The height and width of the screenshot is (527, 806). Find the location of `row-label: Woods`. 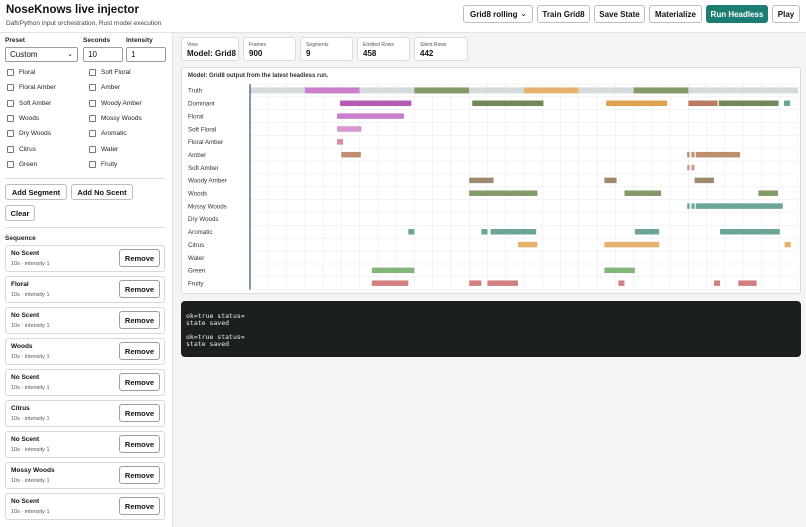

row-label: Woods is located at coordinates (197, 194).